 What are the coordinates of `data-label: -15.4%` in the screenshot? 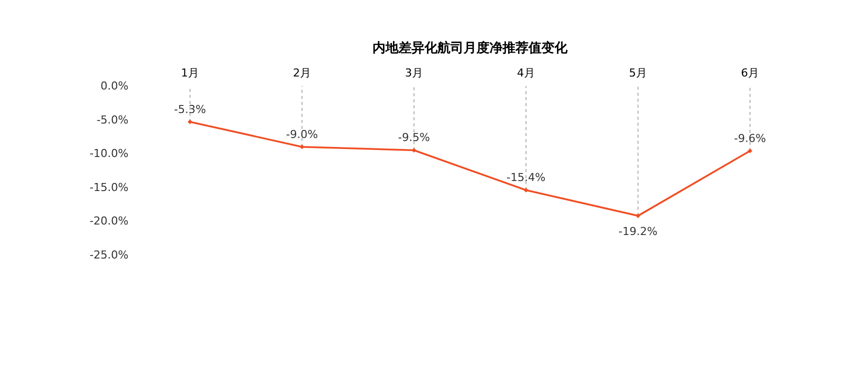 It's located at (526, 177).